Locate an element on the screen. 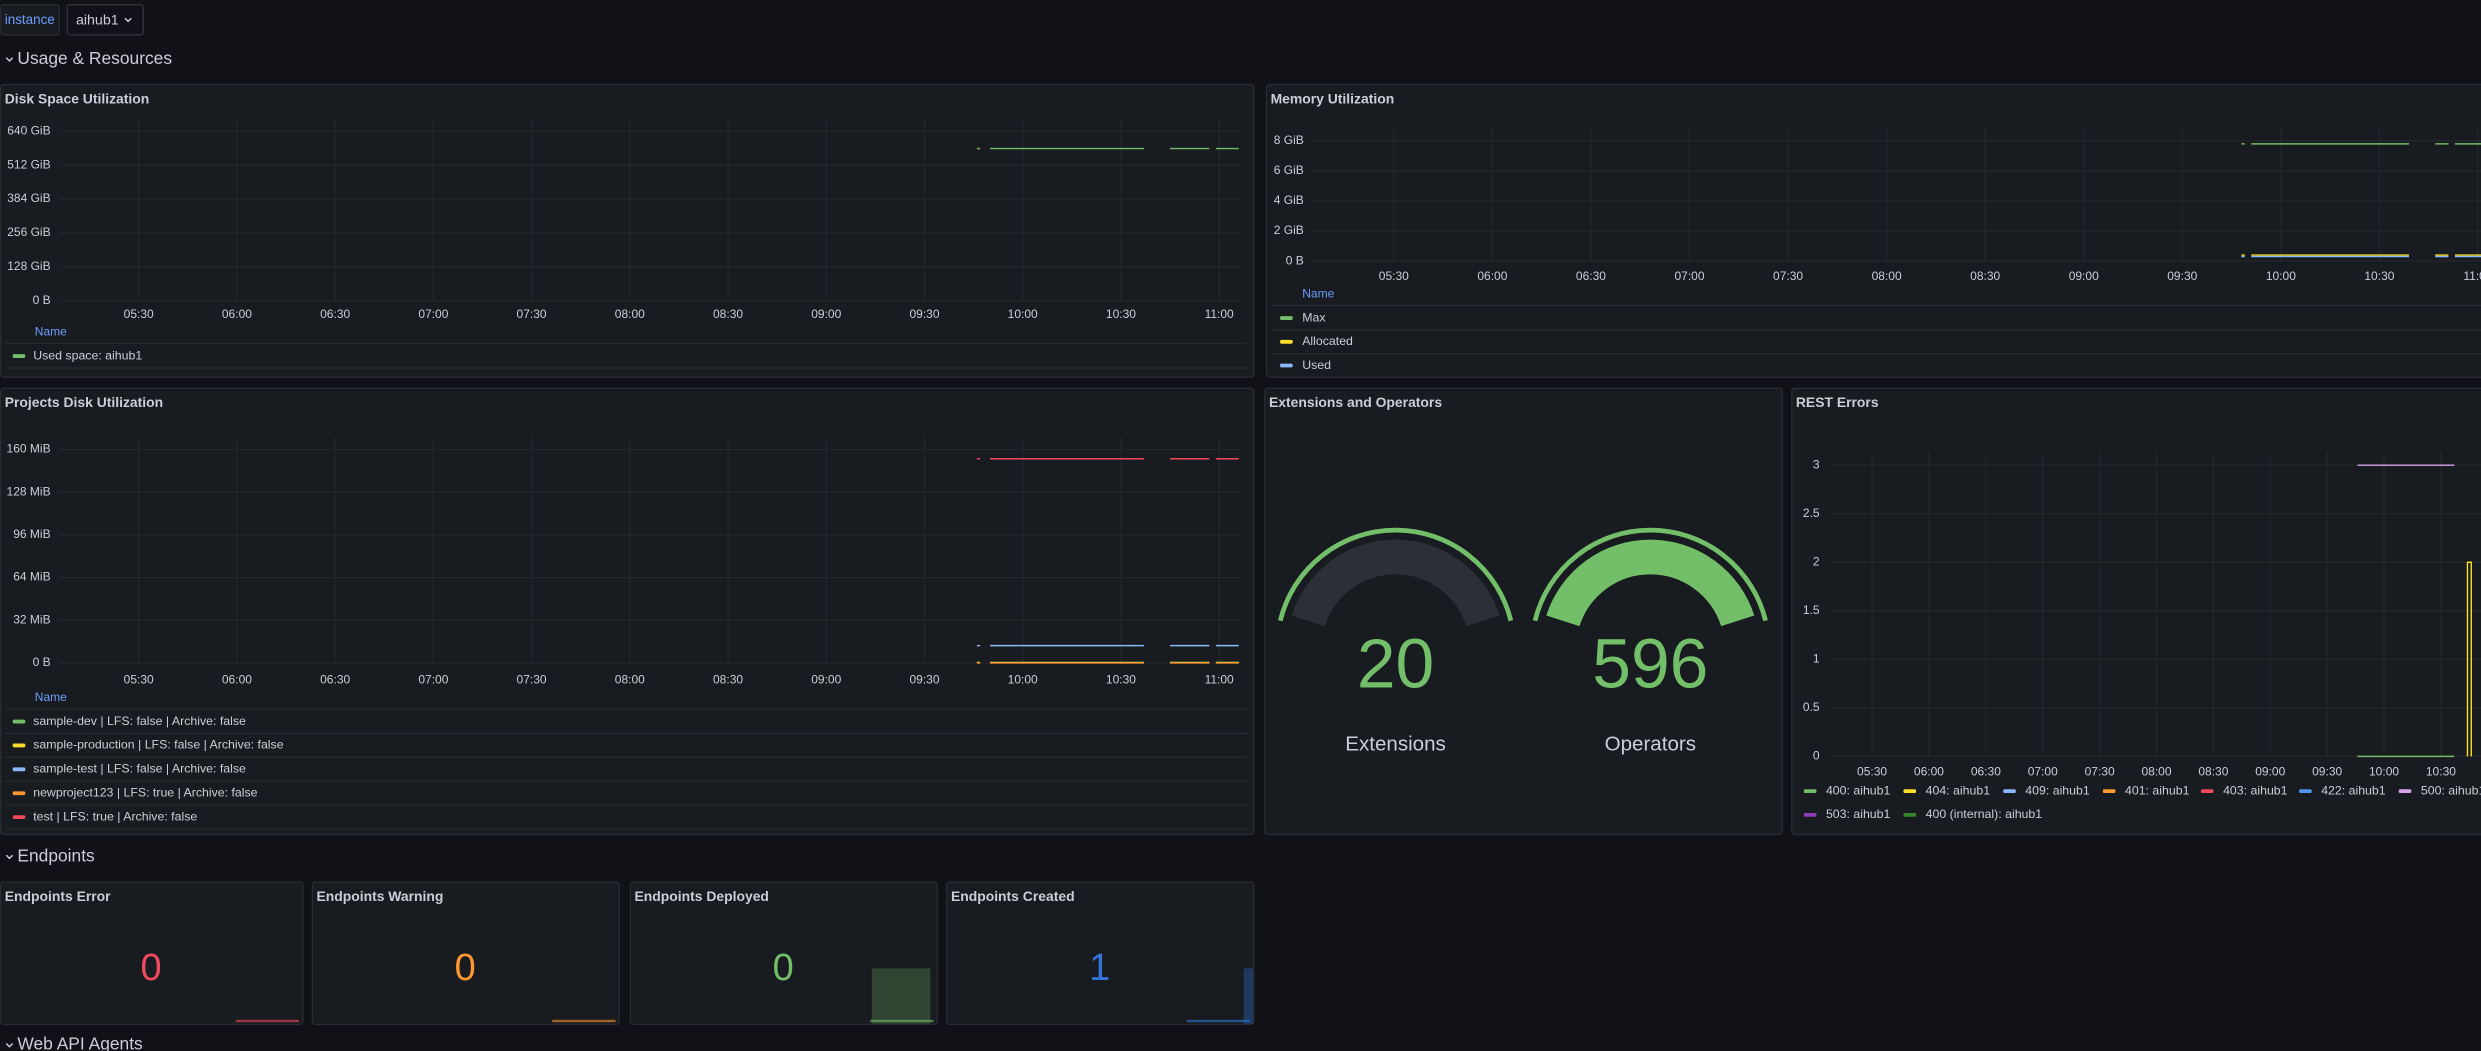  y-tick-label: 128 MiB is located at coordinates (29, 491).